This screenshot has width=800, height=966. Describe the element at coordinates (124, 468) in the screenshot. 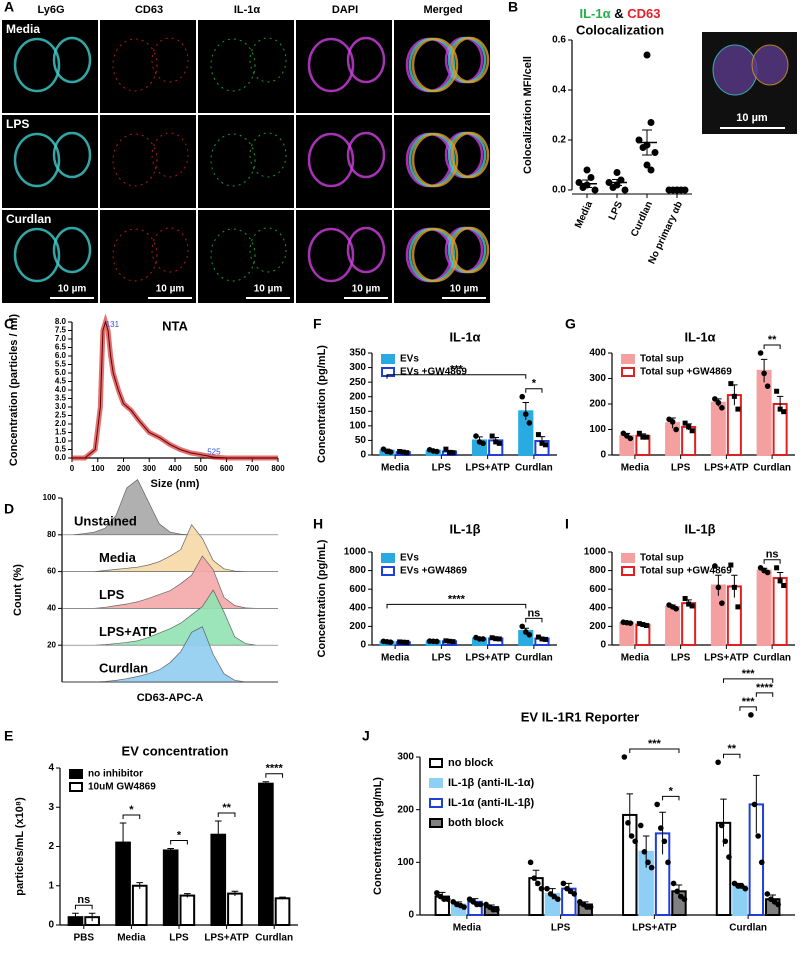

I see `x-tick-label: 200` at that location.